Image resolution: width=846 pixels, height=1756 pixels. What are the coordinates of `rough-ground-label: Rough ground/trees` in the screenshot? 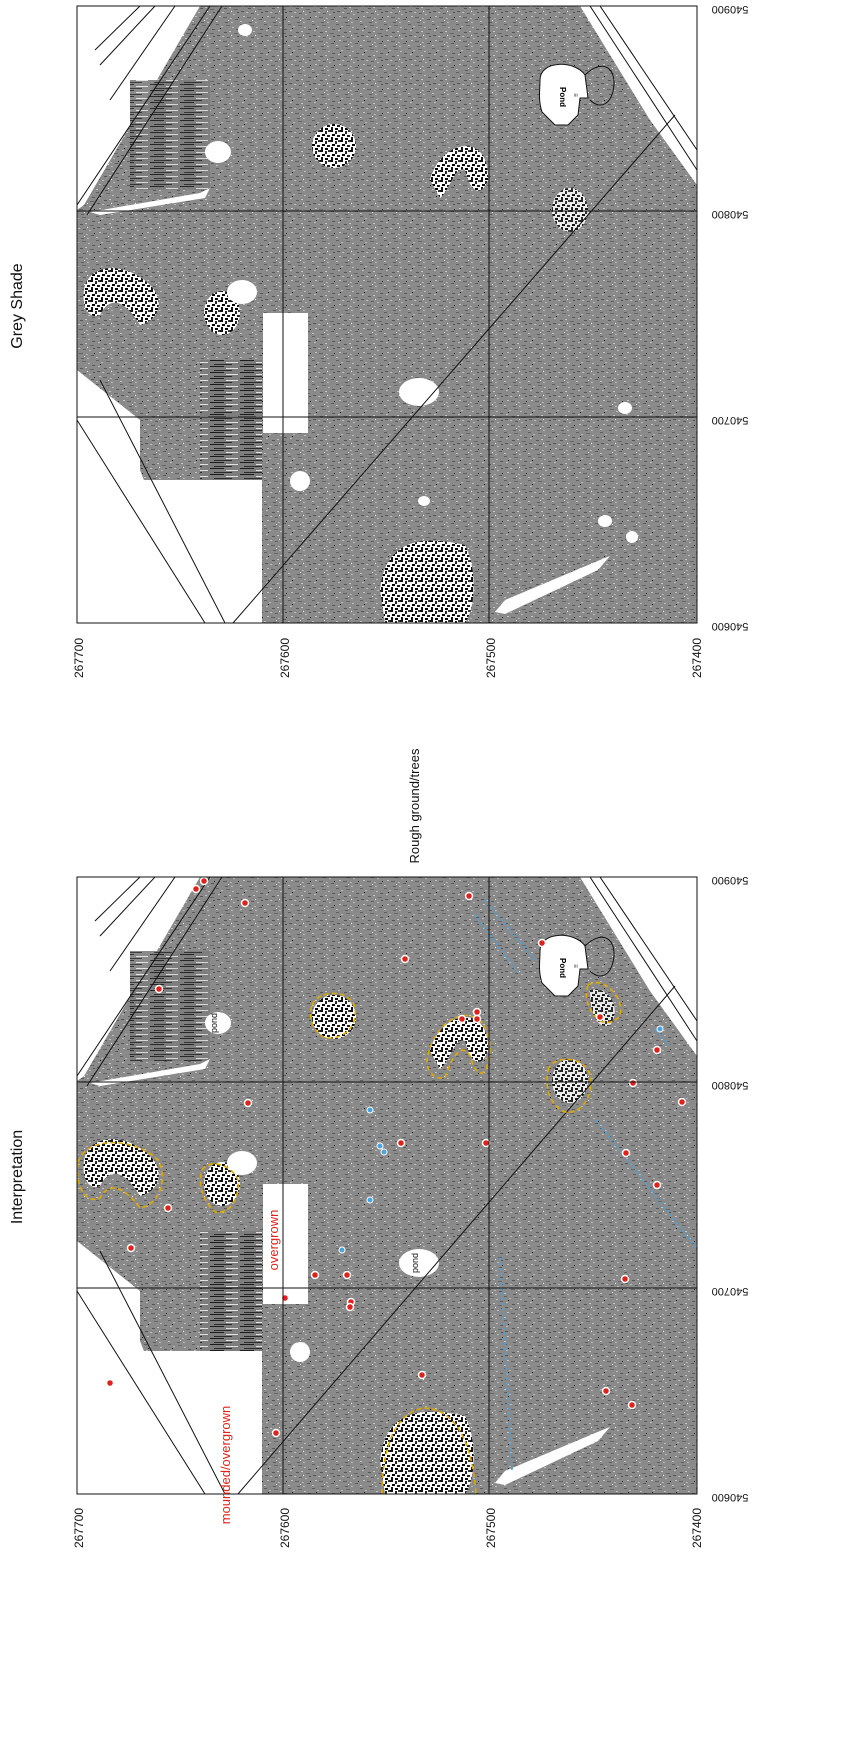 It's located at (414, 805).